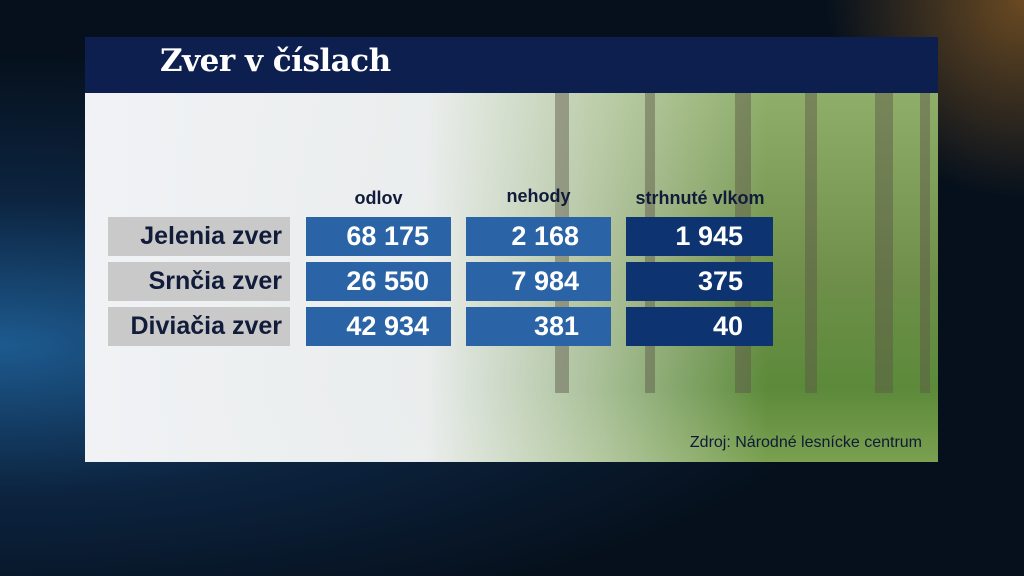 This screenshot has height=576, width=1024. I want to click on cell-jelenia-vlkom: 1 945, so click(699, 236).